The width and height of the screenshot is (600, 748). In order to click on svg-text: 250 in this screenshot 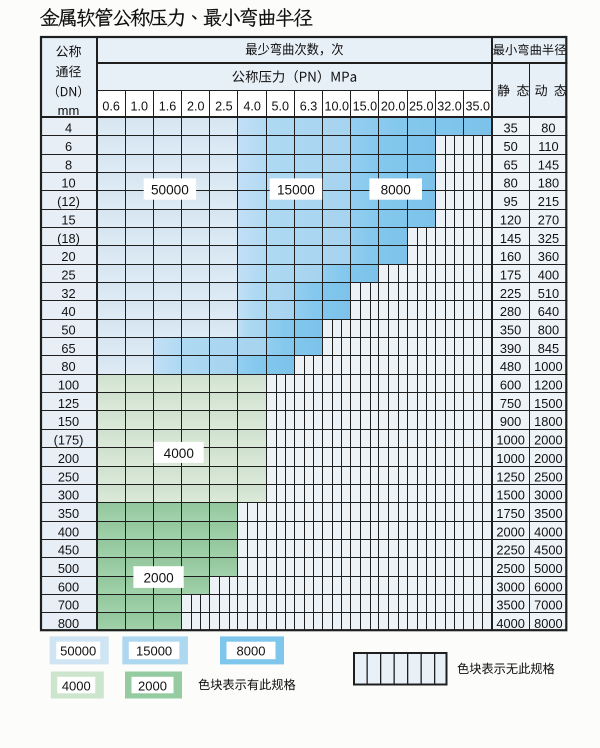, I will do `click(68, 476)`.